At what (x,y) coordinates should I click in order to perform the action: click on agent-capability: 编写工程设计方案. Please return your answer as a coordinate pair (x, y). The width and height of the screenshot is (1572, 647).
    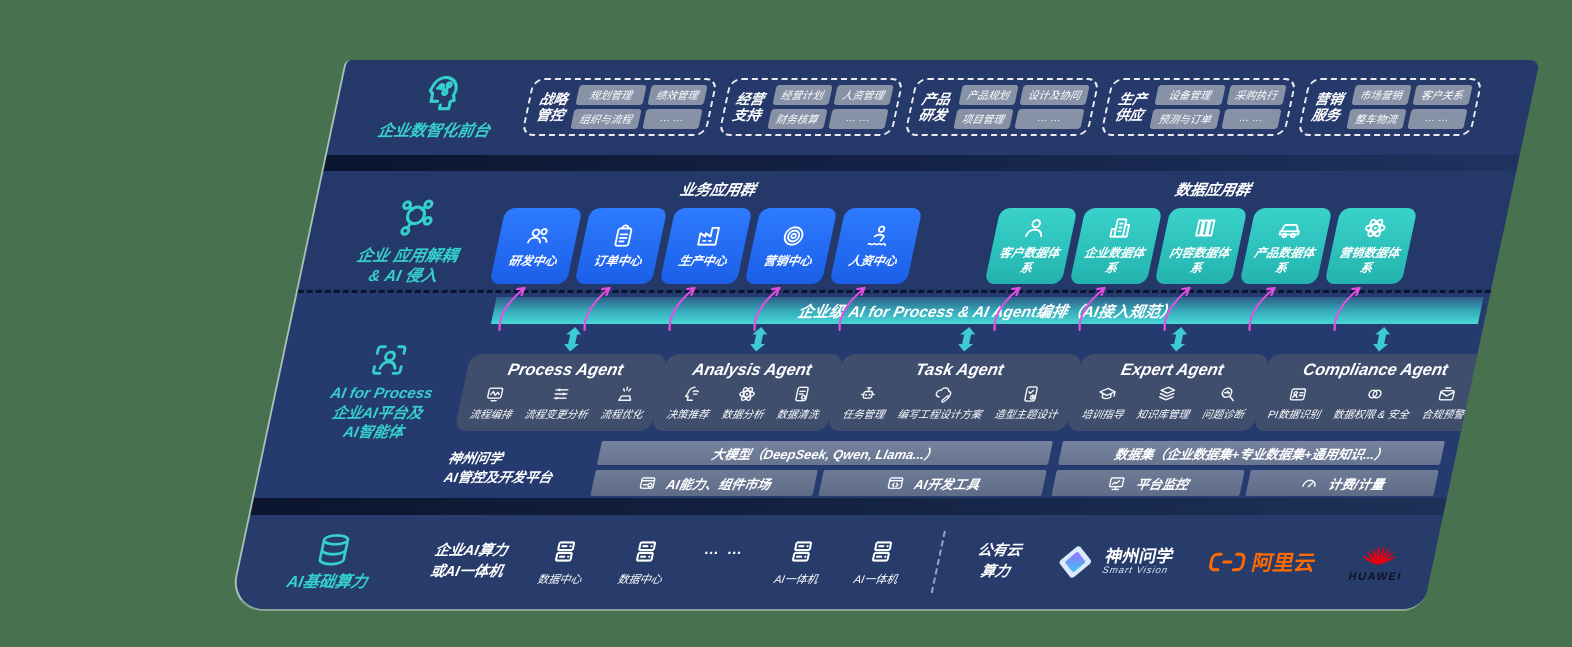
    Looking at the image, I should click on (942, 403).